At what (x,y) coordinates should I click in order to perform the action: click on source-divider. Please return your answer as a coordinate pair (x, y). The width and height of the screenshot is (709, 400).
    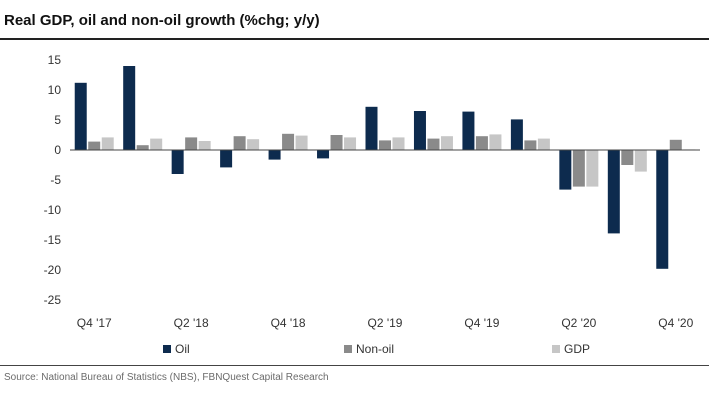
    Looking at the image, I should click on (354, 365).